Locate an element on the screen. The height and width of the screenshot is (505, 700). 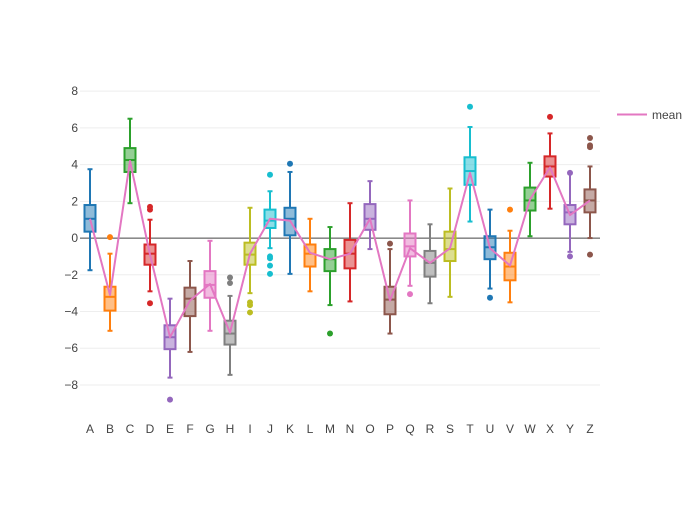
x-tick-label: P is located at coordinates (390, 429).